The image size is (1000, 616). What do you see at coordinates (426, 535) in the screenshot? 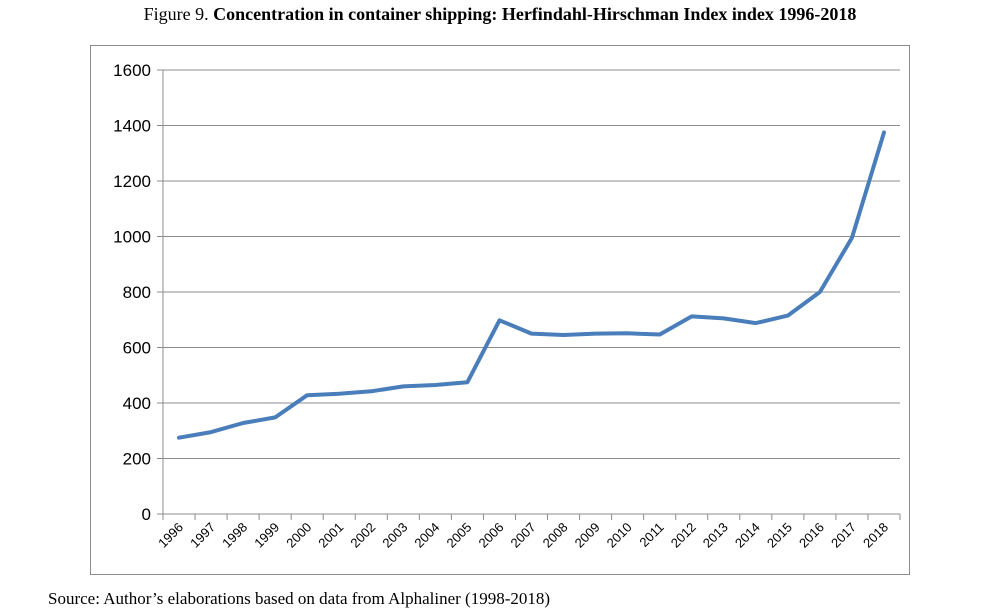
I see `x-tick-label: 2004` at bounding box center [426, 535].